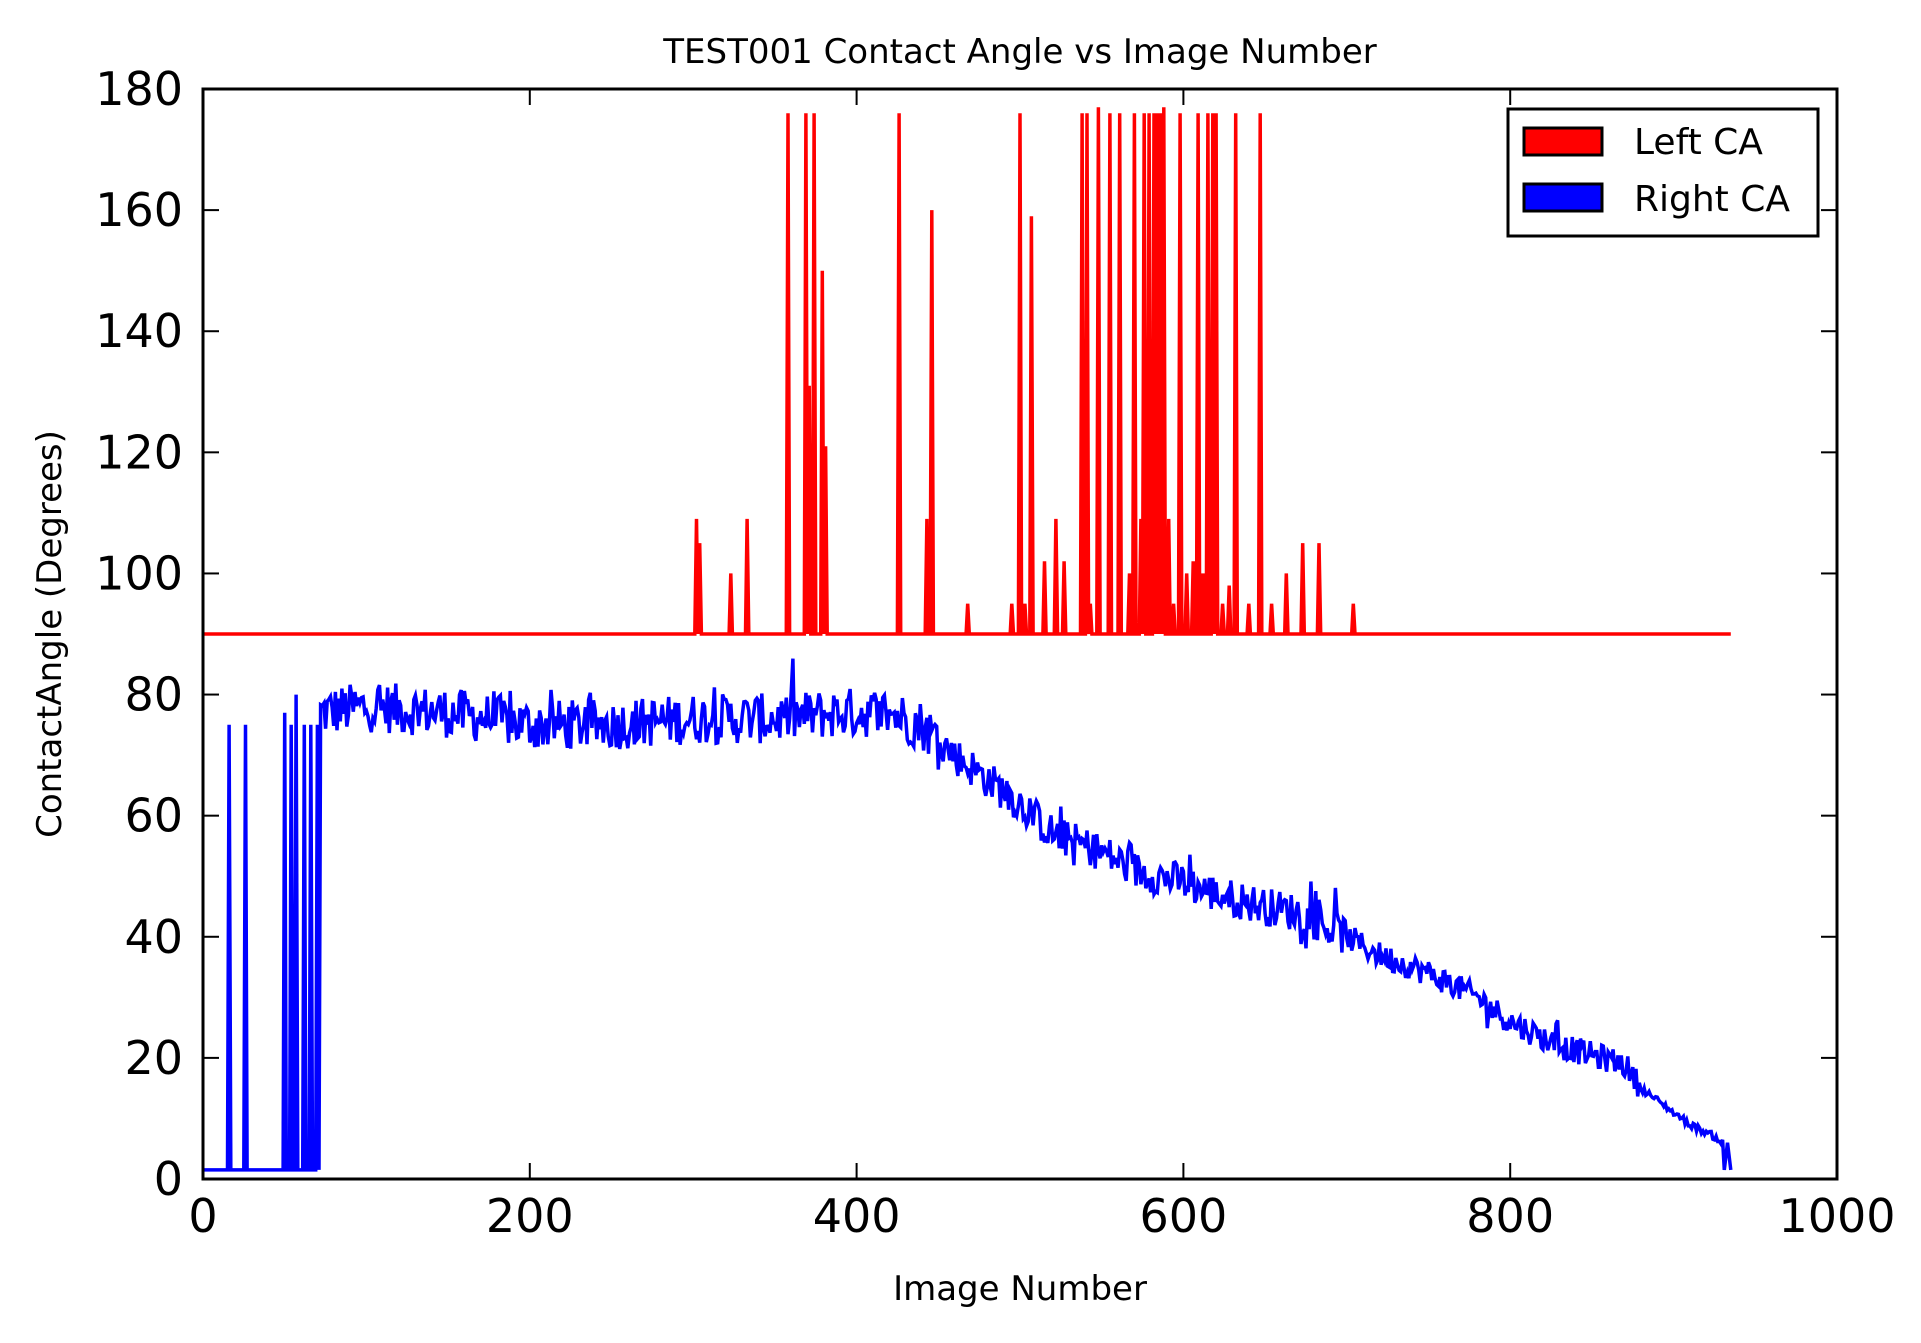 The width and height of the screenshot is (1921, 1343). I want to click on x-tick-label: 1000, so click(1836, 1216).